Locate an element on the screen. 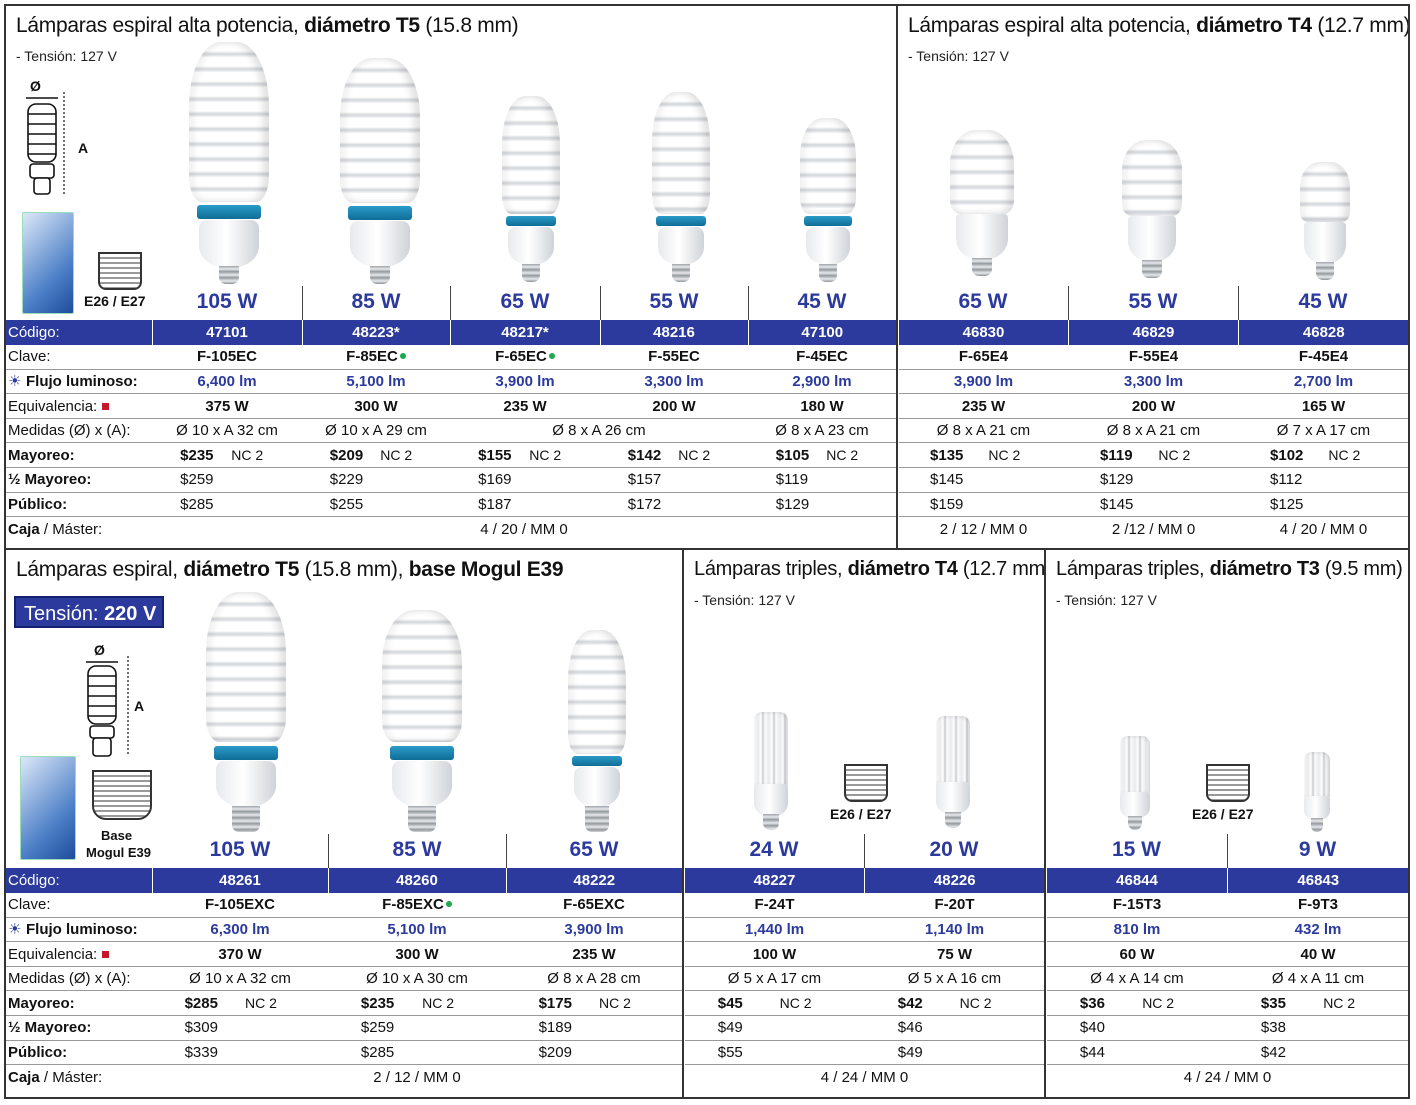 This screenshot has width=1416, height=1105. row-medidas: Ø 4 x A 14 cm Ø 4 x A 11 cm is located at coordinates (1227, 978).